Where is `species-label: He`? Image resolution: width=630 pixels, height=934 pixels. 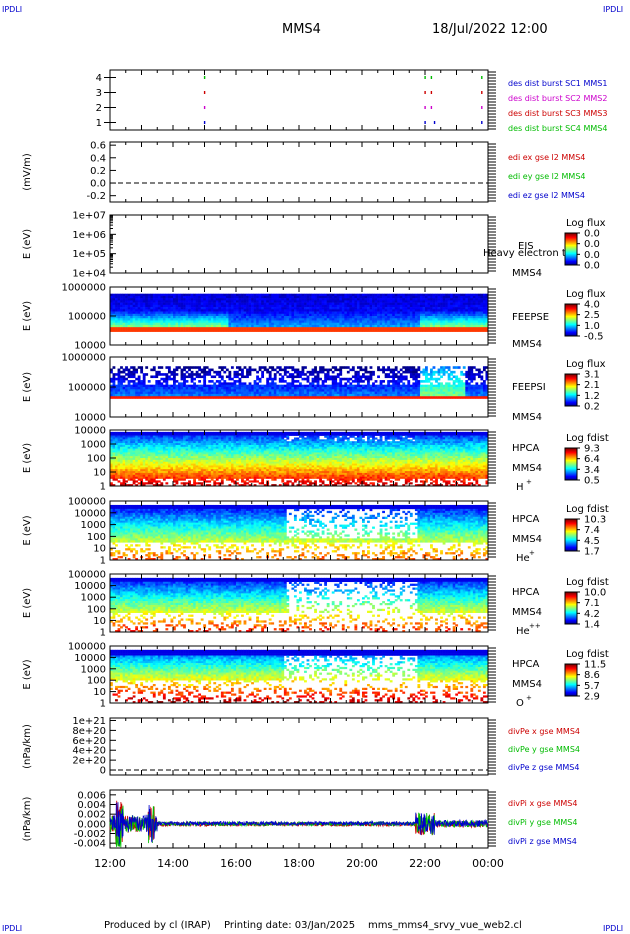
species-label: He is located at coordinates (523, 631).